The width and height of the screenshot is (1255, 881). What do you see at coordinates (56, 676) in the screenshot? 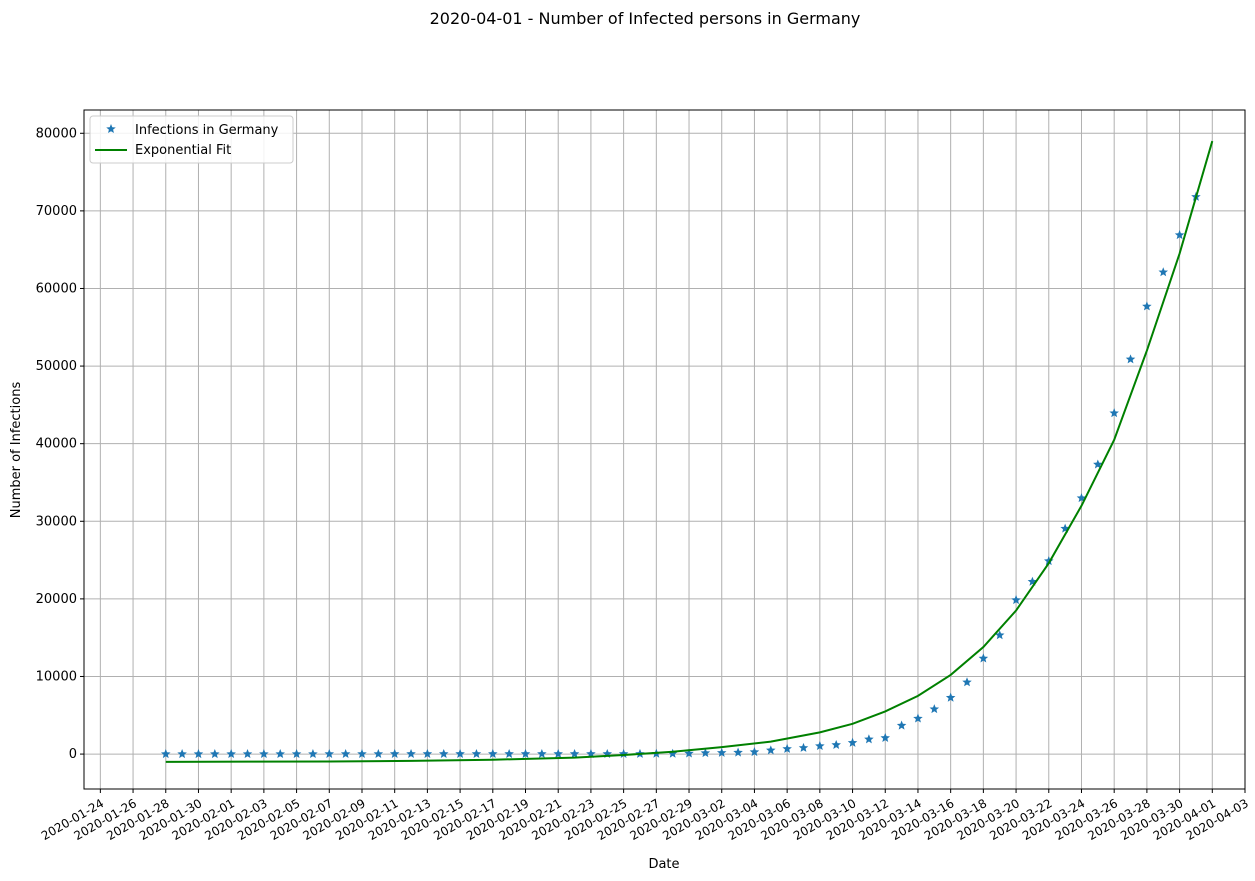
I see `y-tick-label: 10000` at bounding box center [56, 676].